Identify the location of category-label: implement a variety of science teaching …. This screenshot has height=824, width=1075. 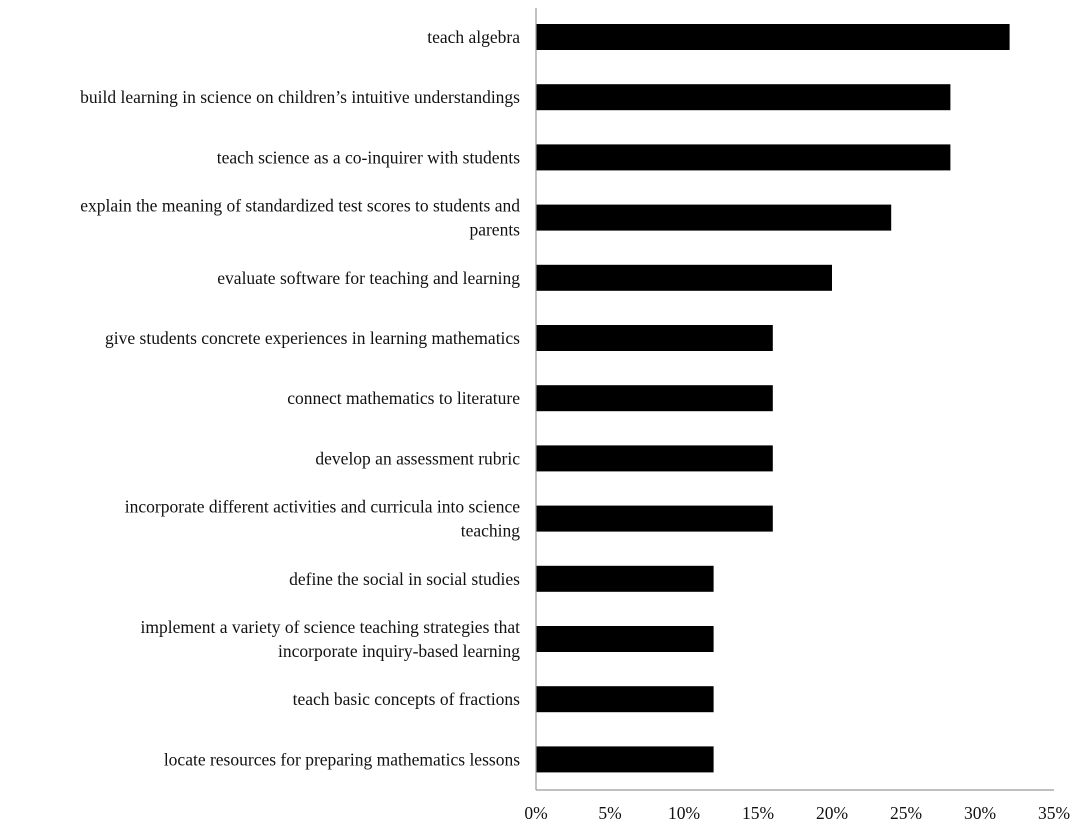
(331, 639).